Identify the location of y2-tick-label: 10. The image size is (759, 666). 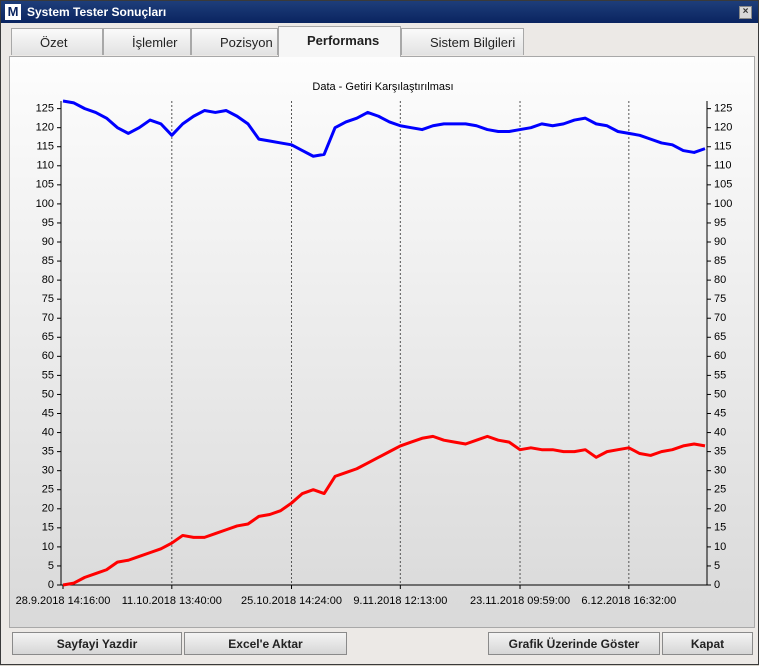
(720, 547).